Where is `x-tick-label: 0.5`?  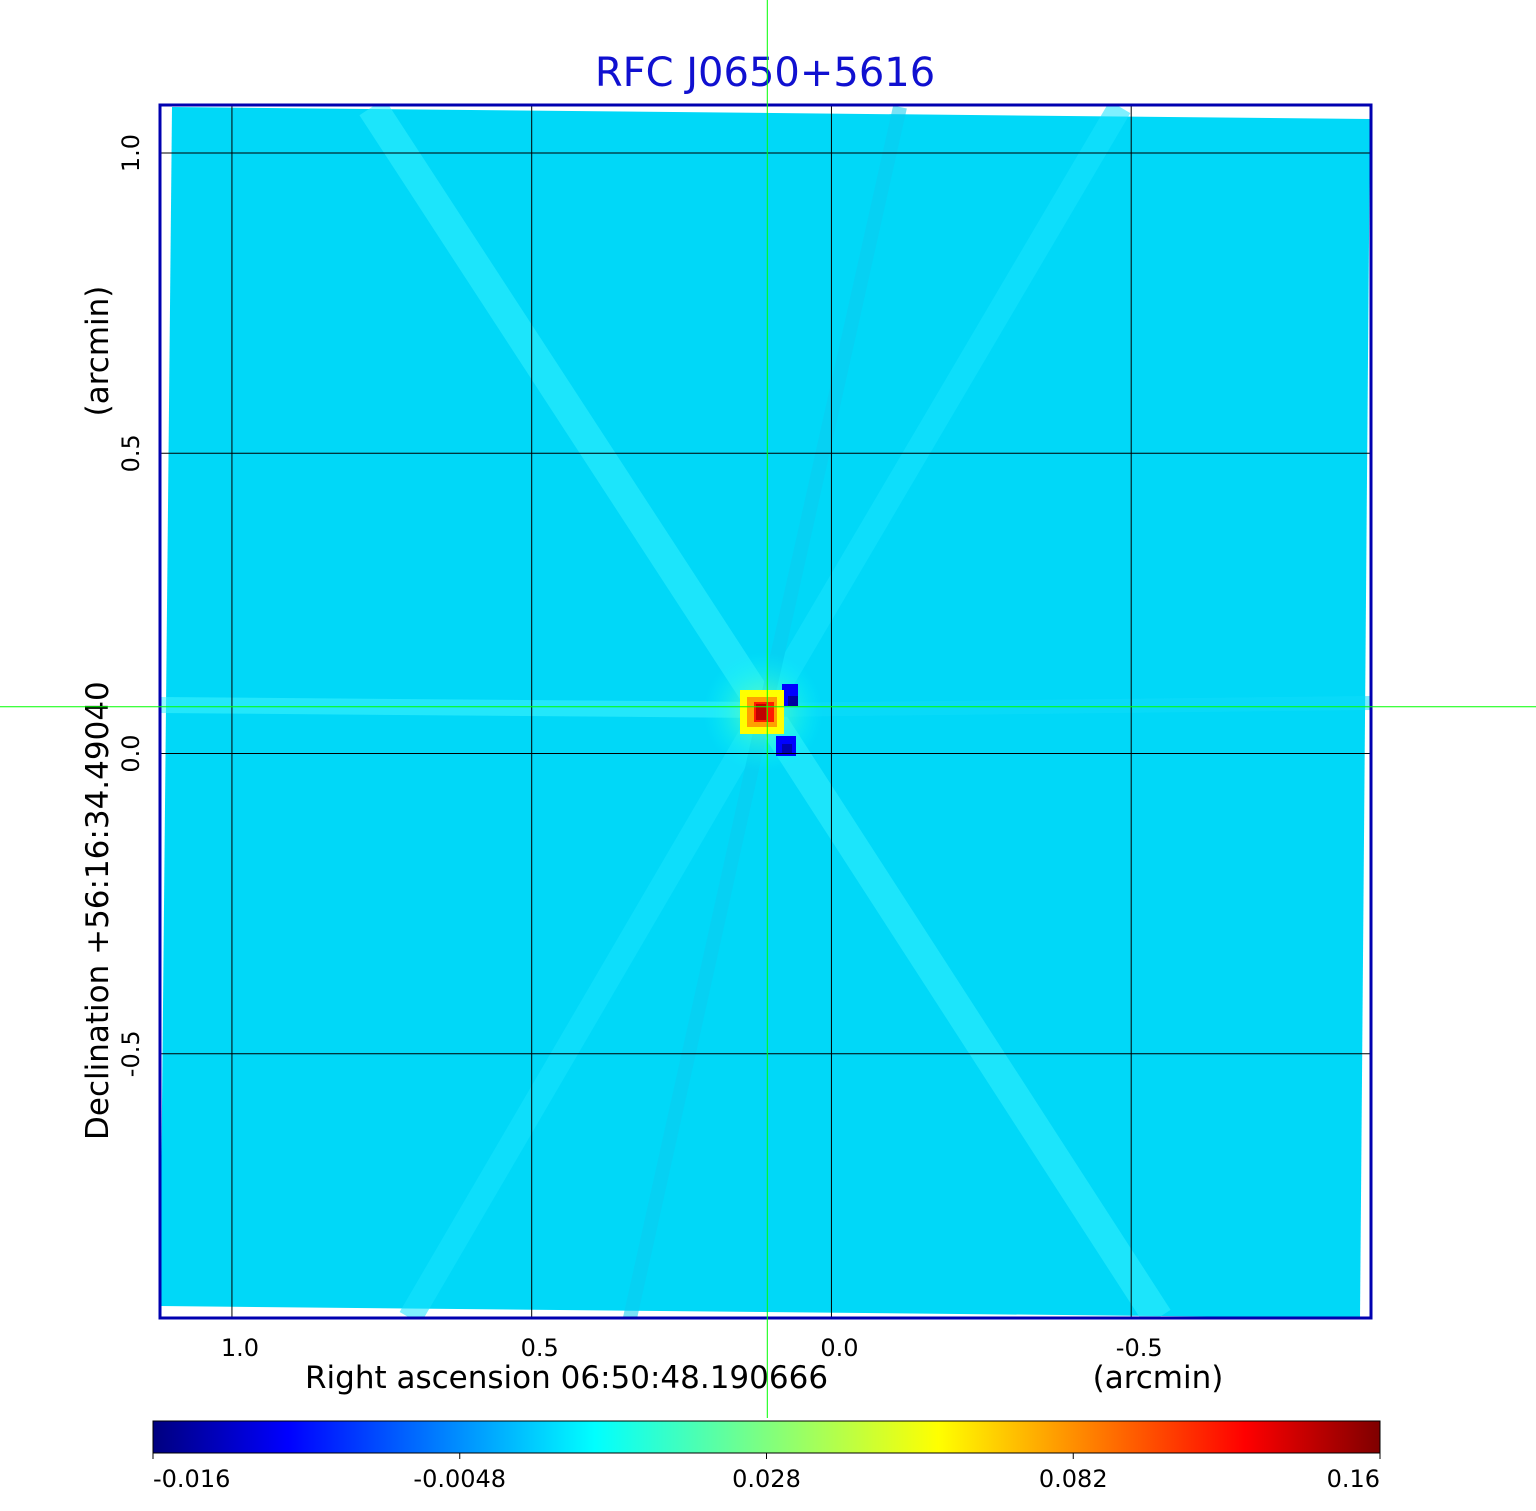 x-tick-label: 0.5 is located at coordinates (540, 1348).